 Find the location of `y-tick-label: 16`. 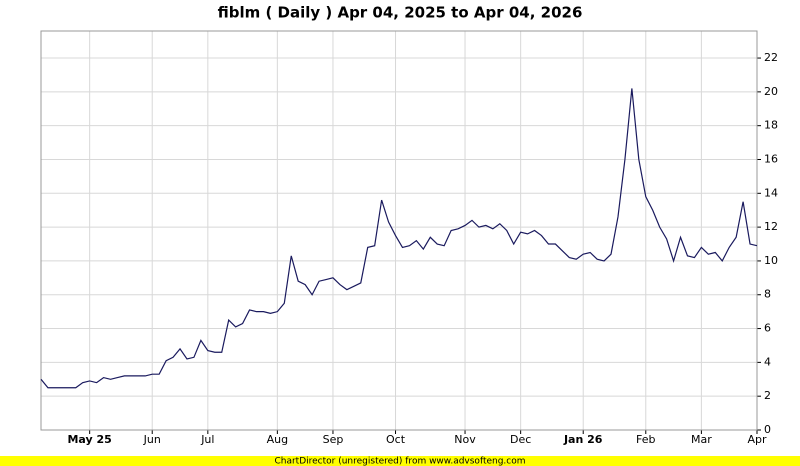

y-tick-label: 16 is located at coordinates (771, 158).